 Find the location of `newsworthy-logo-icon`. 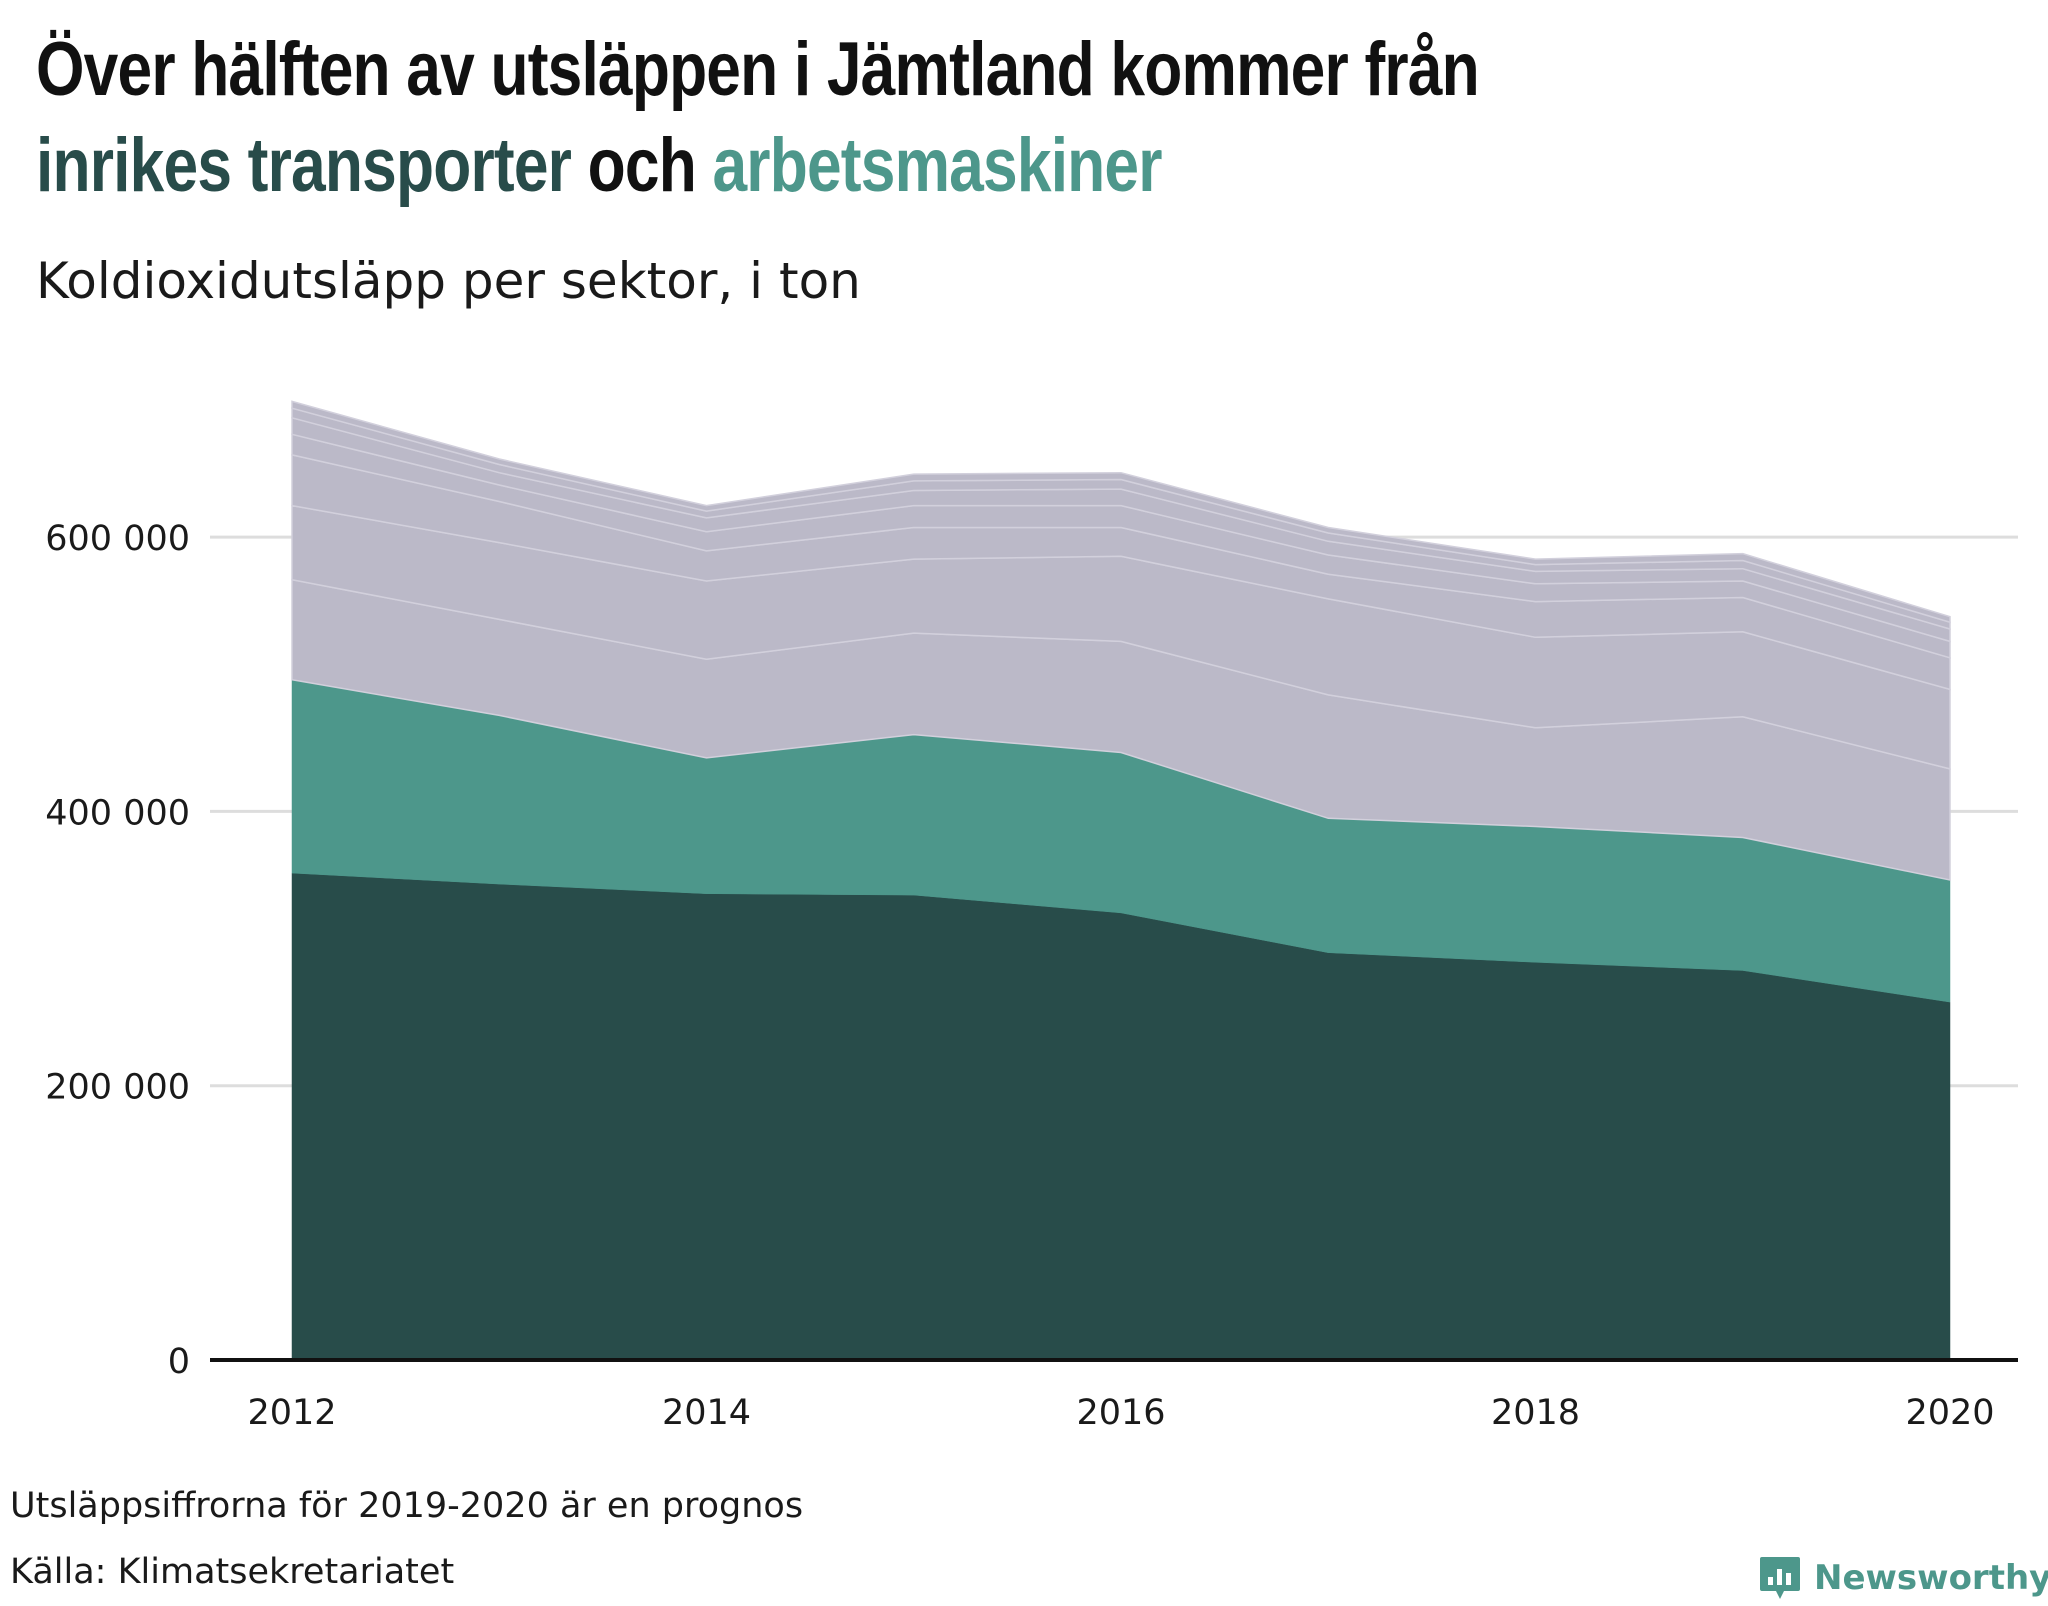

newsworthy-logo-icon is located at coordinates (1780, 1578).